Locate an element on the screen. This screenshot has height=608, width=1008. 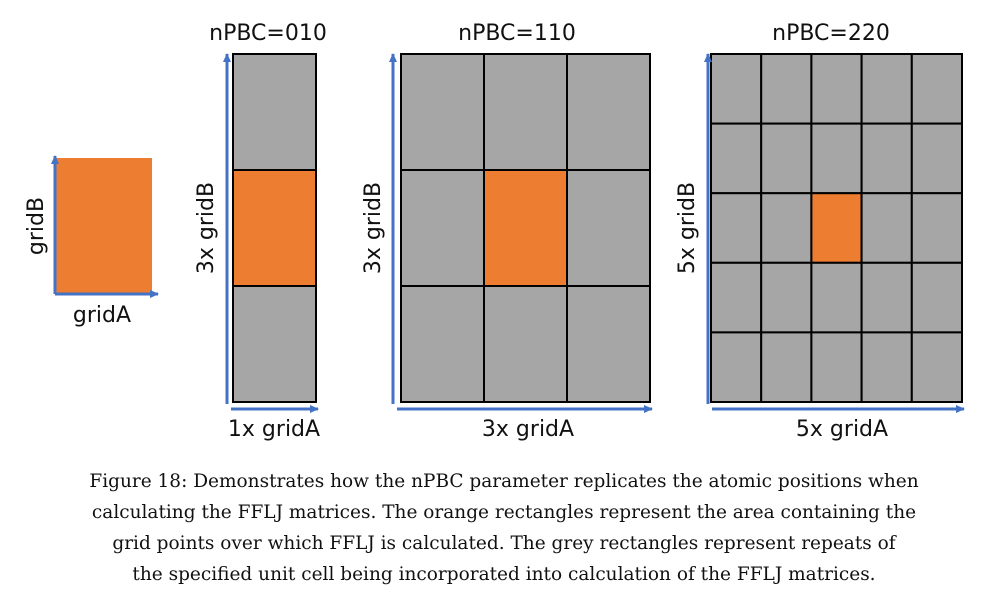
unit-cell-a-label: gridA is located at coordinates (102, 315).